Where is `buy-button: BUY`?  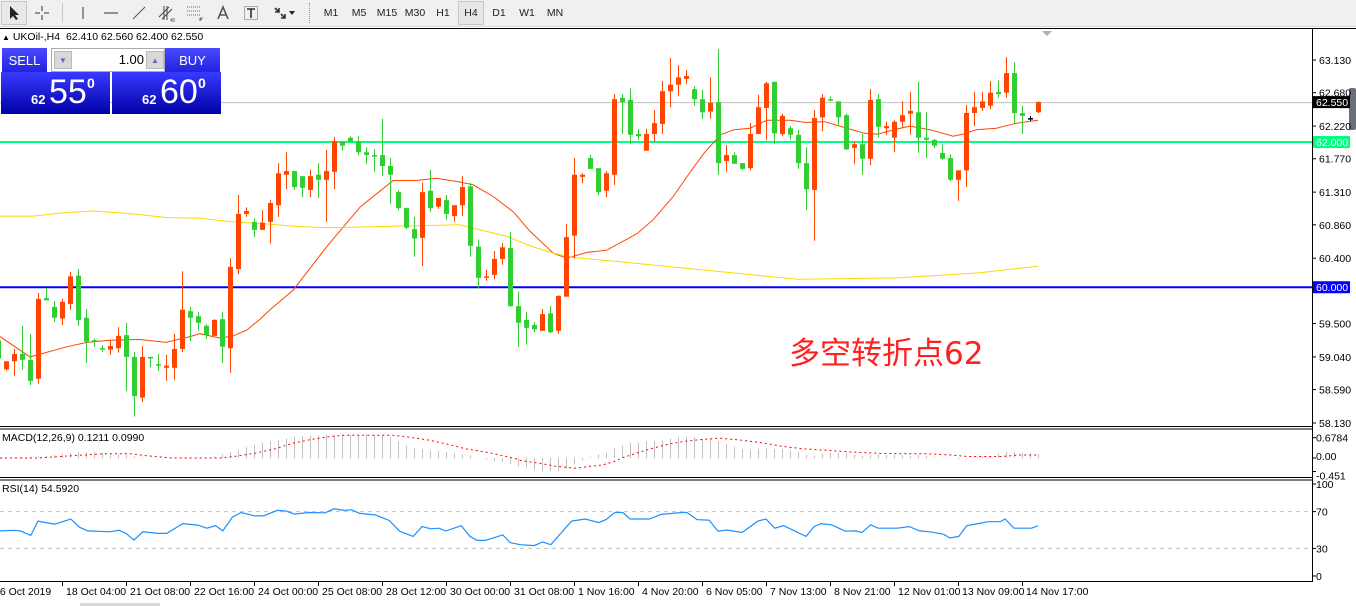 buy-button: BUY is located at coordinates (192, 60).